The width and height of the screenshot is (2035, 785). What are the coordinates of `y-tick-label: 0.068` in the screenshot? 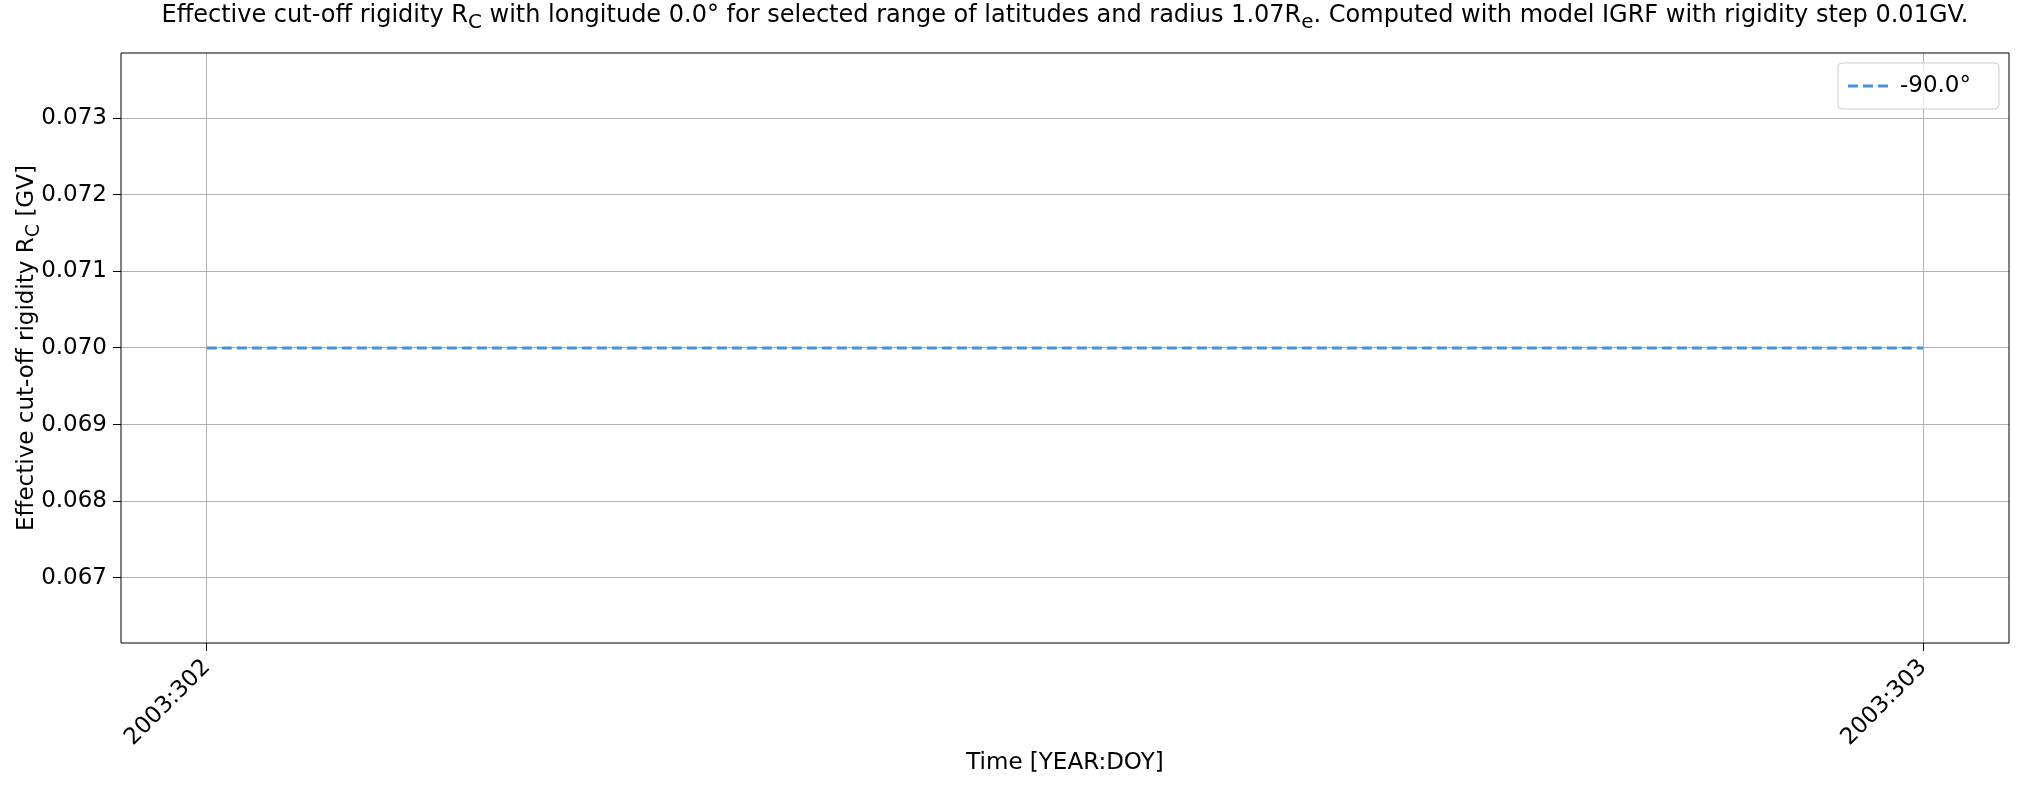 It's located at (74, 499).